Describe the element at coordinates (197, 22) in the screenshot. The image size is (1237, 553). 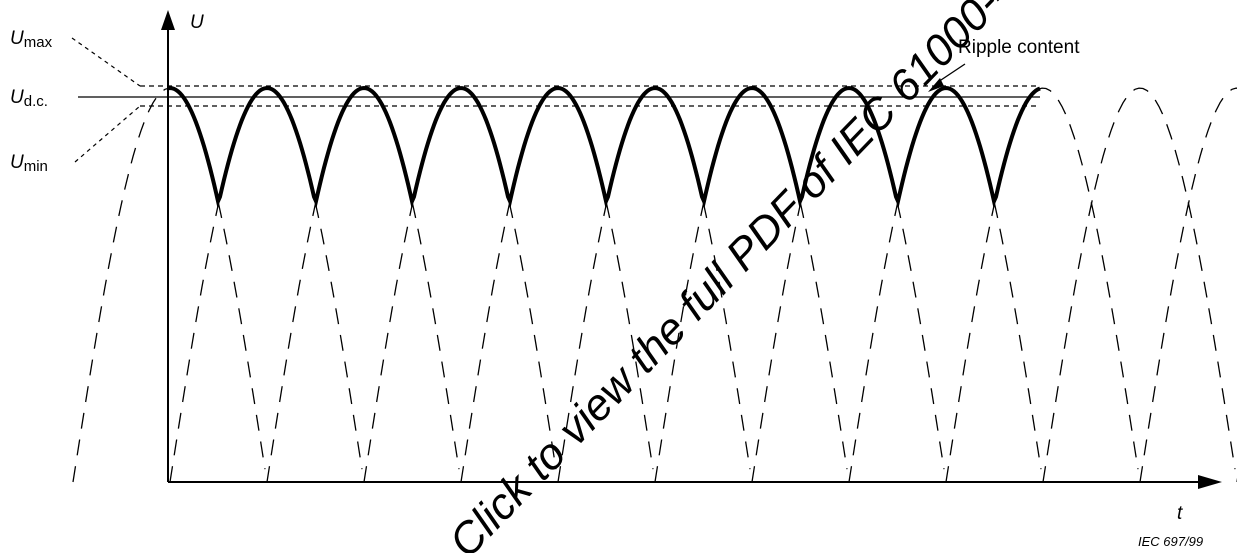
I see `y-axis-label: U` at that location.